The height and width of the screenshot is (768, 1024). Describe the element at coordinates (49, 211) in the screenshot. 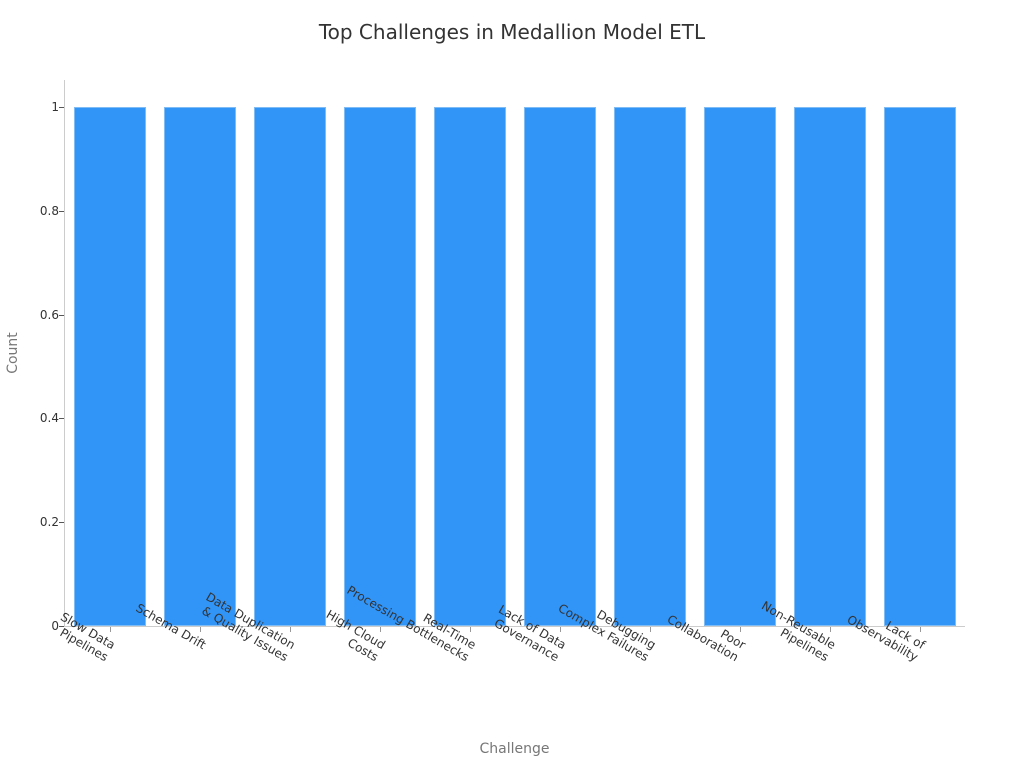

I see `y-tick-label: 0.8` at that location.